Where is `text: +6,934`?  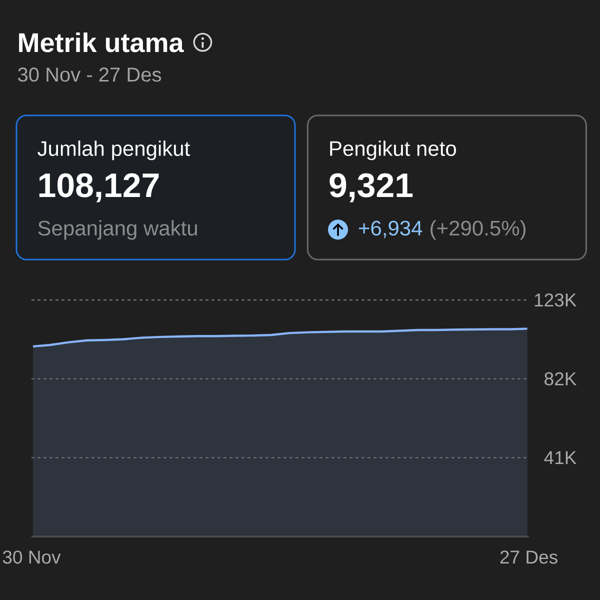
text: +6,934 is located at coordinates (390, 229).